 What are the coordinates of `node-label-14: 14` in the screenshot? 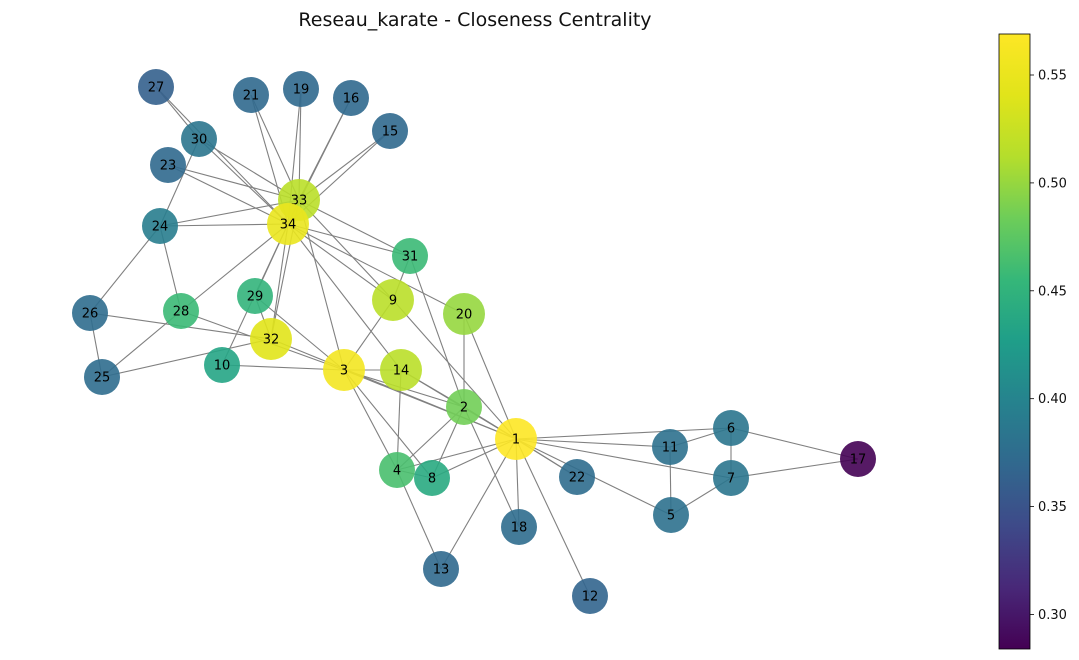 It's located at (401, 371).